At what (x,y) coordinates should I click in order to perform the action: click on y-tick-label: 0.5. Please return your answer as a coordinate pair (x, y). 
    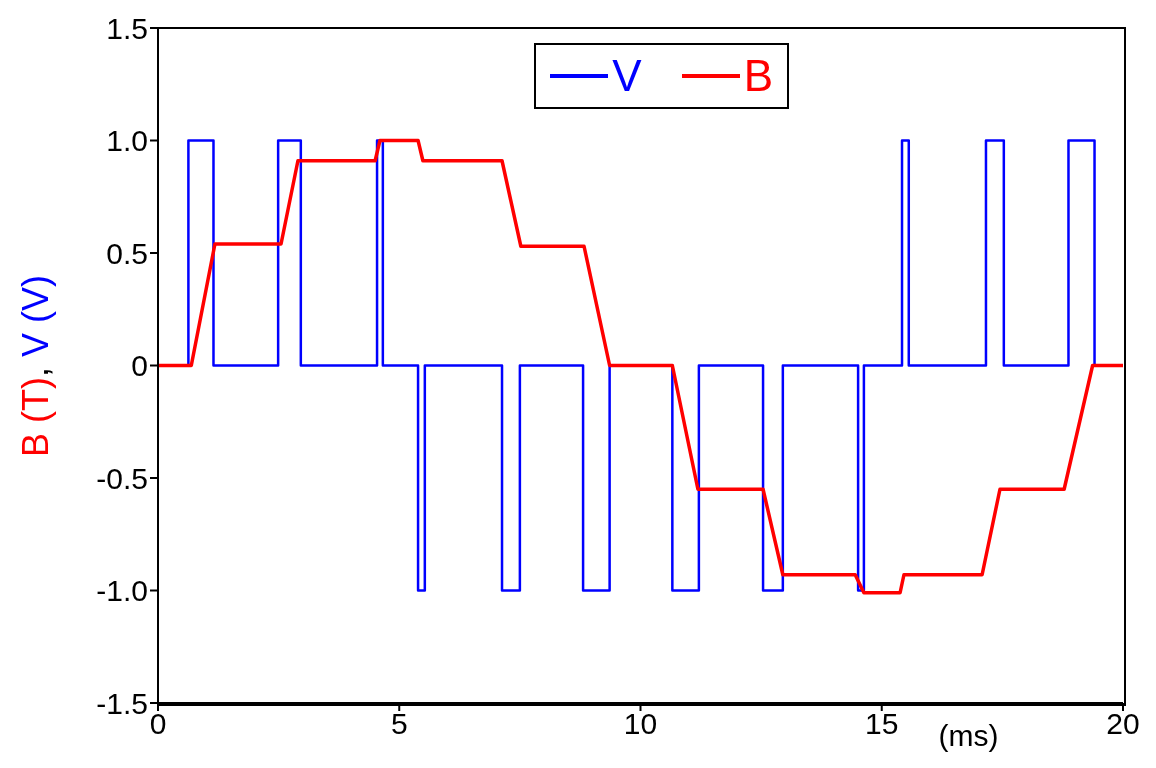
    Looking at the image, I should click on (127, 253).